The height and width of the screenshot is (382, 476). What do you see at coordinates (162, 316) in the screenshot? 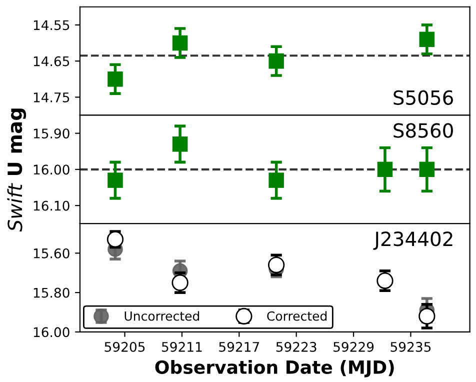
I see `legend-label: Uncorrected` at bounding box center [162, 316].